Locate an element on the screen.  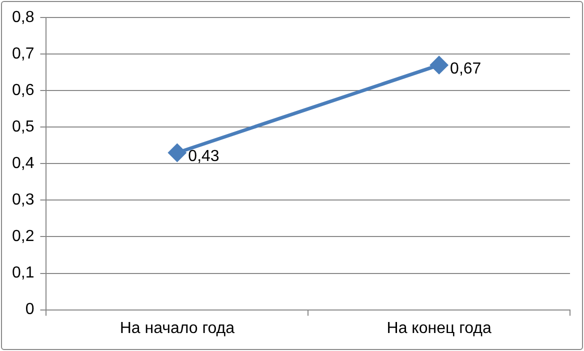
y-tick-label: 0,2 is located at coordinates (23, 237).